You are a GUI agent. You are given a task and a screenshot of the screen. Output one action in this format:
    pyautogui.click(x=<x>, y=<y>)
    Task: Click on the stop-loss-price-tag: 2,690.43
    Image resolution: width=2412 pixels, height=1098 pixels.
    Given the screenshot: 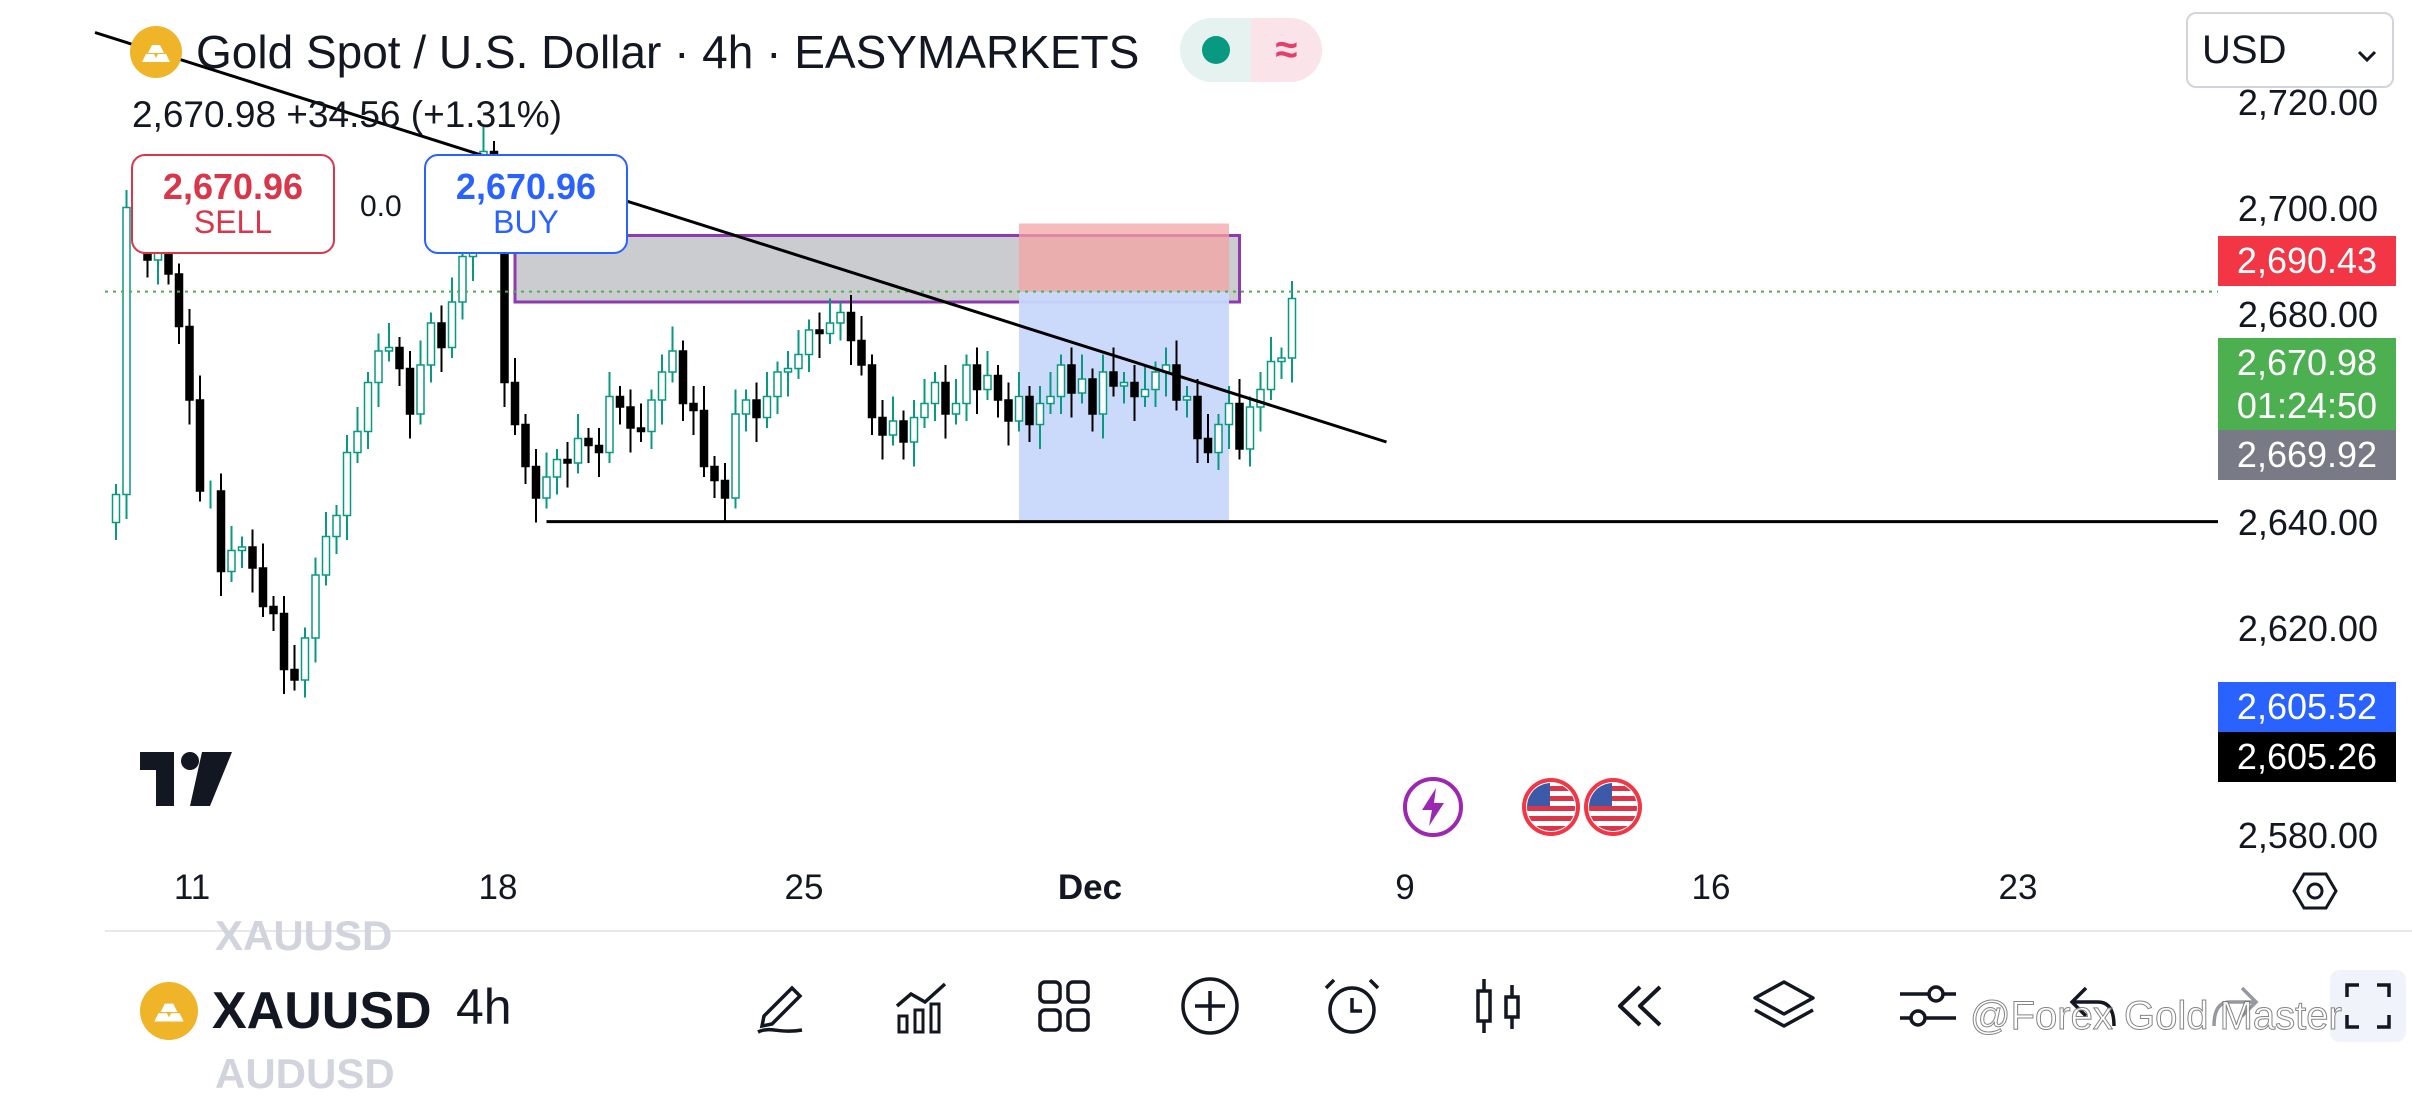 What is the action you would take?
    pyautogui.click(x=2307, y=261)
    